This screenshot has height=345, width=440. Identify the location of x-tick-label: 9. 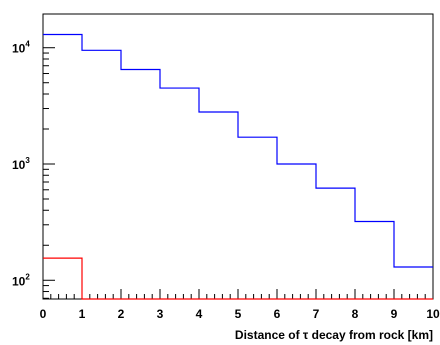
(394, 314).